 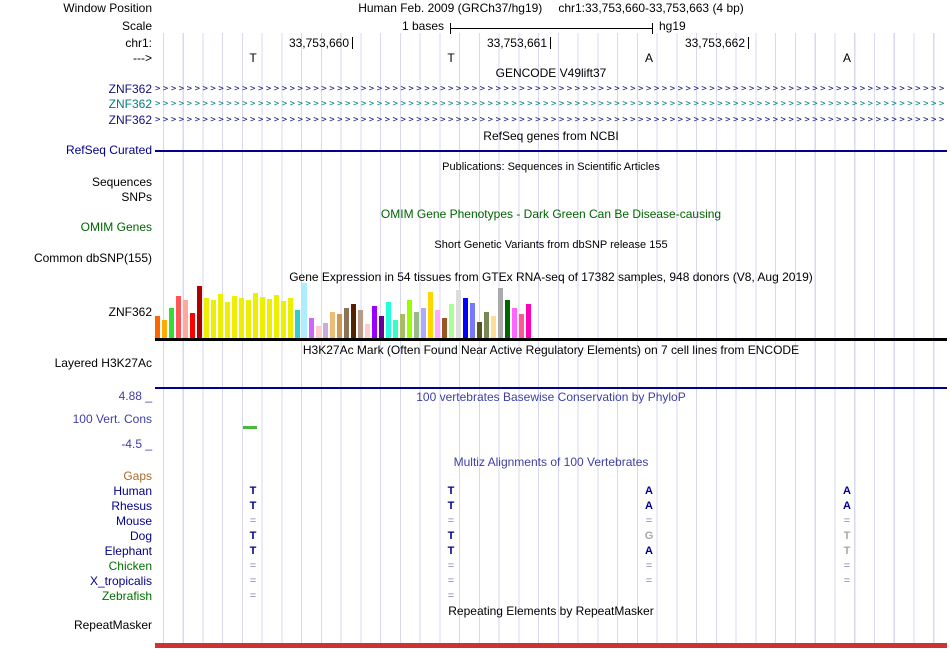 What do you see at coordinates (136, 197) in the screenshot?
I see `track-label-snps: SNPs` at bounding box center [136, 197].